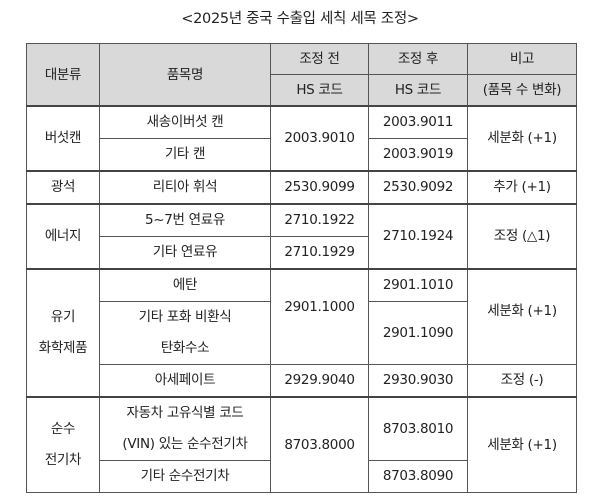 The image size is (600, 499). Describe the element at coordinates (63, 187) in the screenshot. I see `category-cell: 광석` at that location.